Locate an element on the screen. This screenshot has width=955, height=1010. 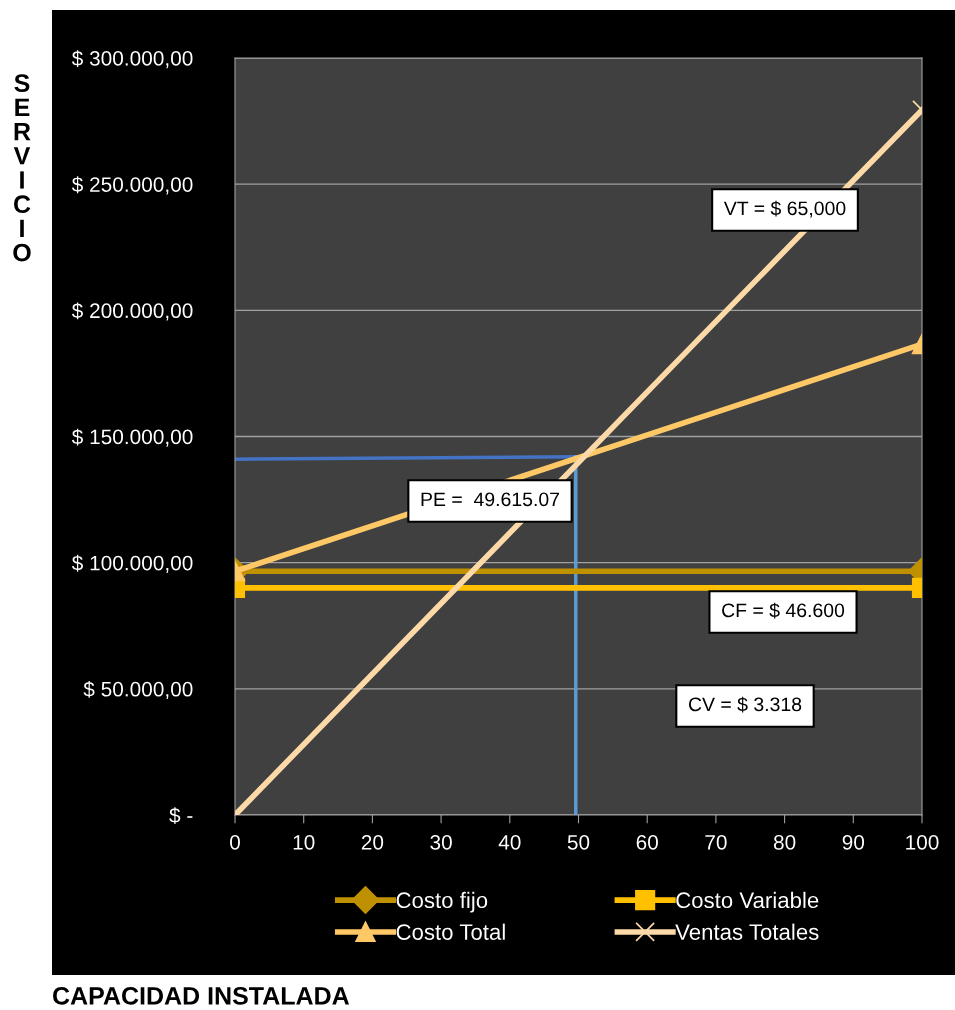
x-tick-label: 0 is located at coordinates (235, 842).